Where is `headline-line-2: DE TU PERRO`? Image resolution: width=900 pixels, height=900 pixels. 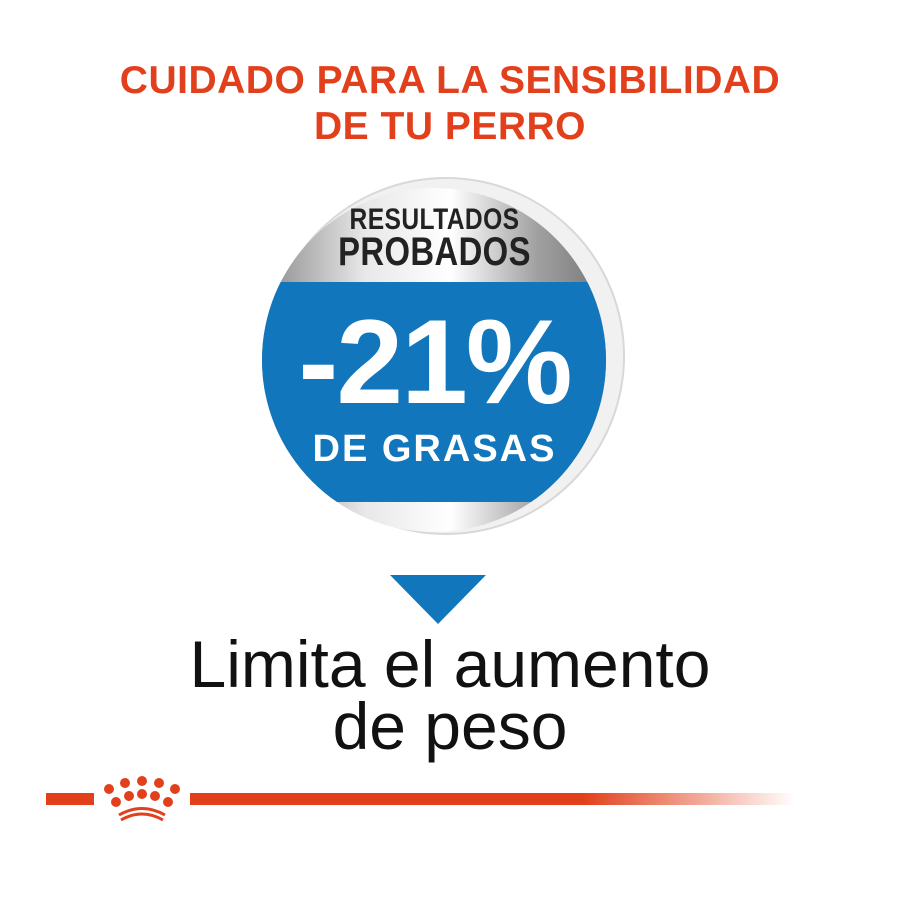
headline-line-2: DE TU PERRO is located at coordinates (450, 126).